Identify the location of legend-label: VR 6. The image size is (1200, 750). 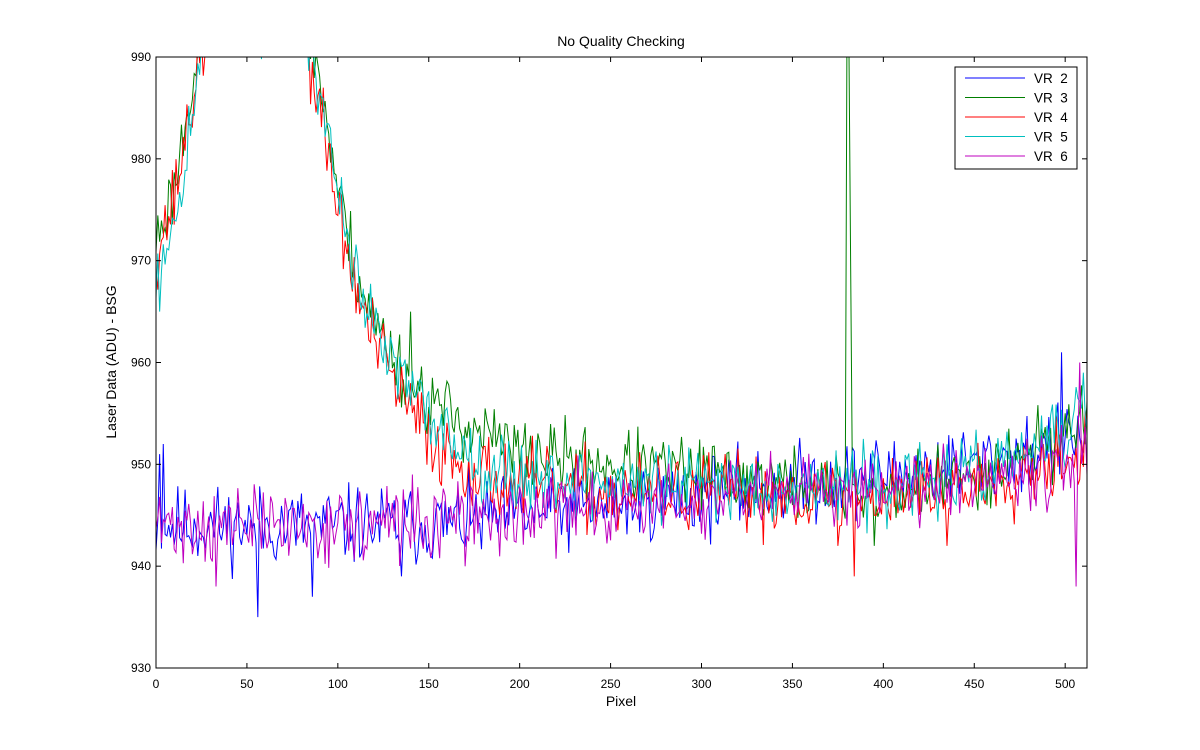
(1051, 156).